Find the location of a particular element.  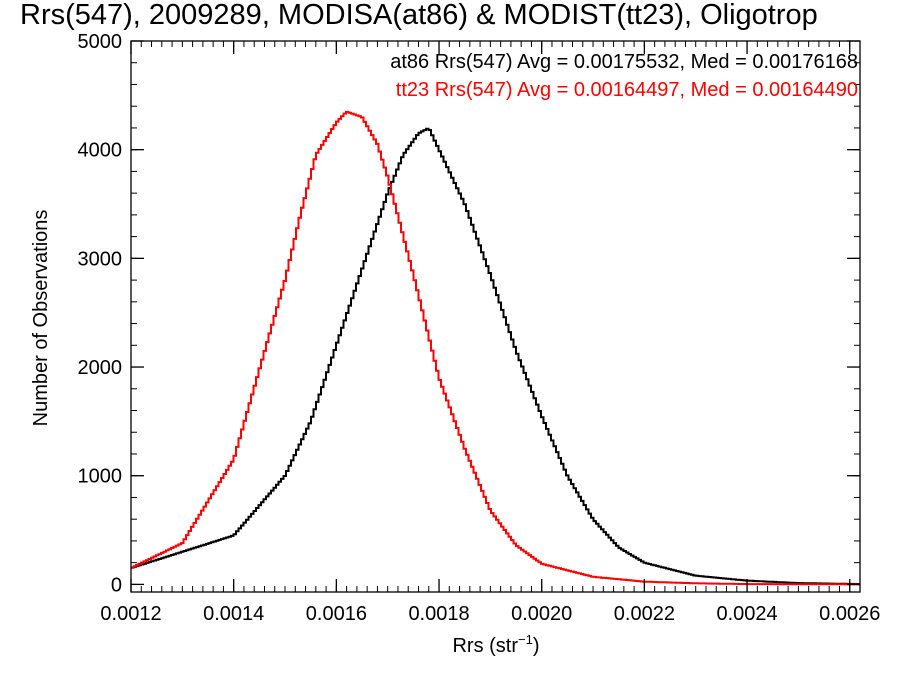

x-axis-label-main: Rrs (str is located at coordinates (485, 646).